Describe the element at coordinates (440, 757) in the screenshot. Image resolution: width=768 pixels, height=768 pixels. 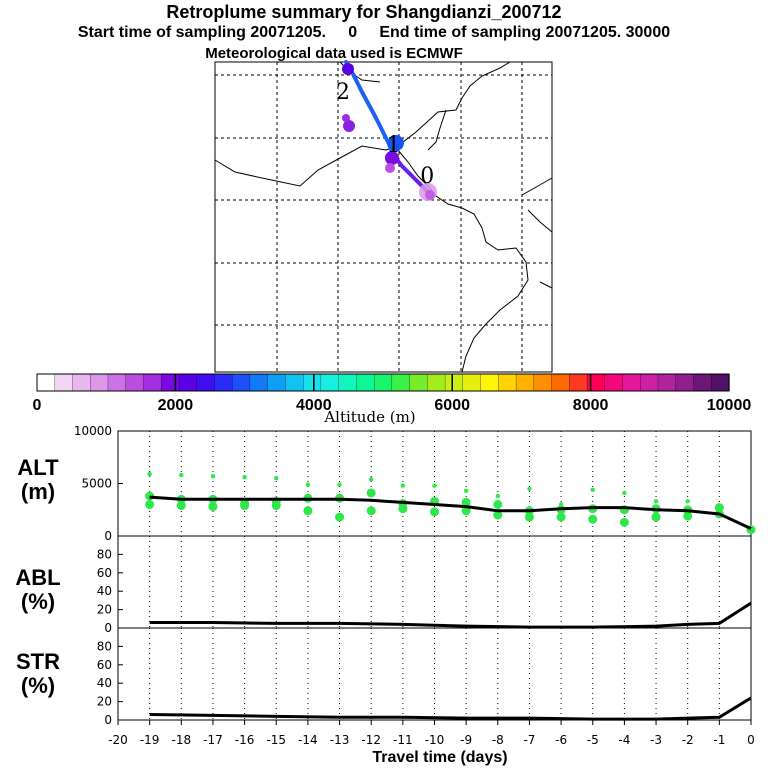
I see `x-axis-label: Travel time (days)` at that location.